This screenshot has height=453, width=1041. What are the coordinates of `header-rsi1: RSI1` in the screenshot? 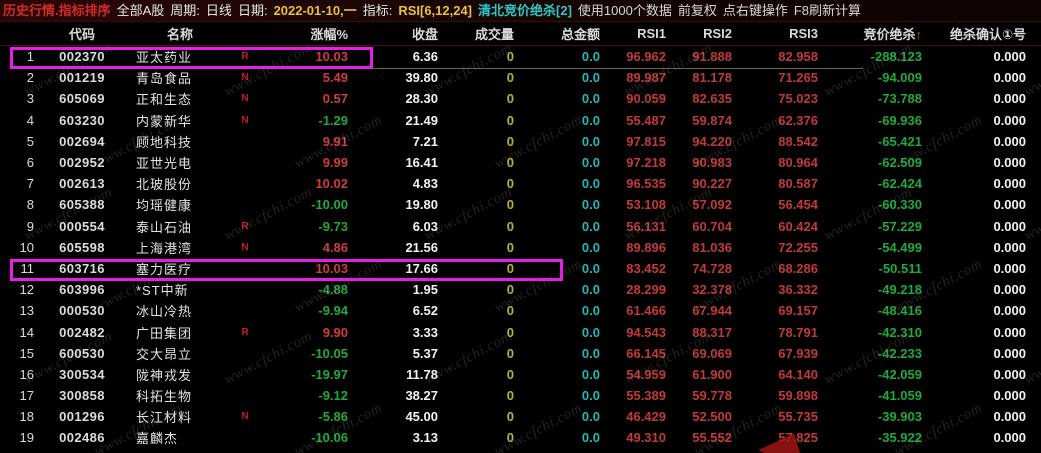 It's located at (651, 33).